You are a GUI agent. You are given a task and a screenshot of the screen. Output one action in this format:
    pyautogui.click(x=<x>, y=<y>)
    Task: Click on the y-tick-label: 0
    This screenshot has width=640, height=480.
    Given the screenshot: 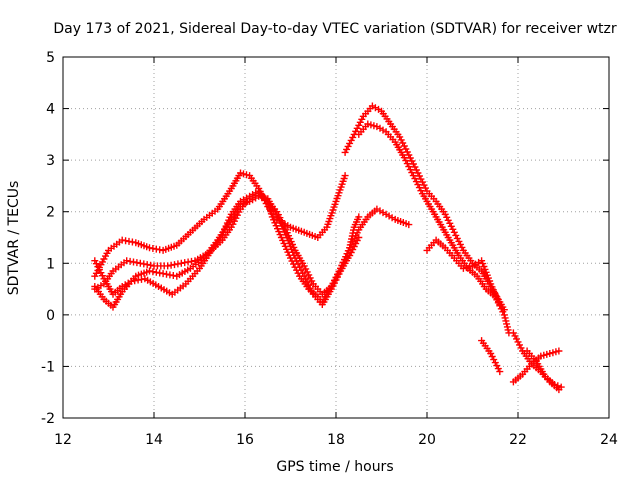 What is the action you would take?
    pyautogui.click(x=50, y=316)
    